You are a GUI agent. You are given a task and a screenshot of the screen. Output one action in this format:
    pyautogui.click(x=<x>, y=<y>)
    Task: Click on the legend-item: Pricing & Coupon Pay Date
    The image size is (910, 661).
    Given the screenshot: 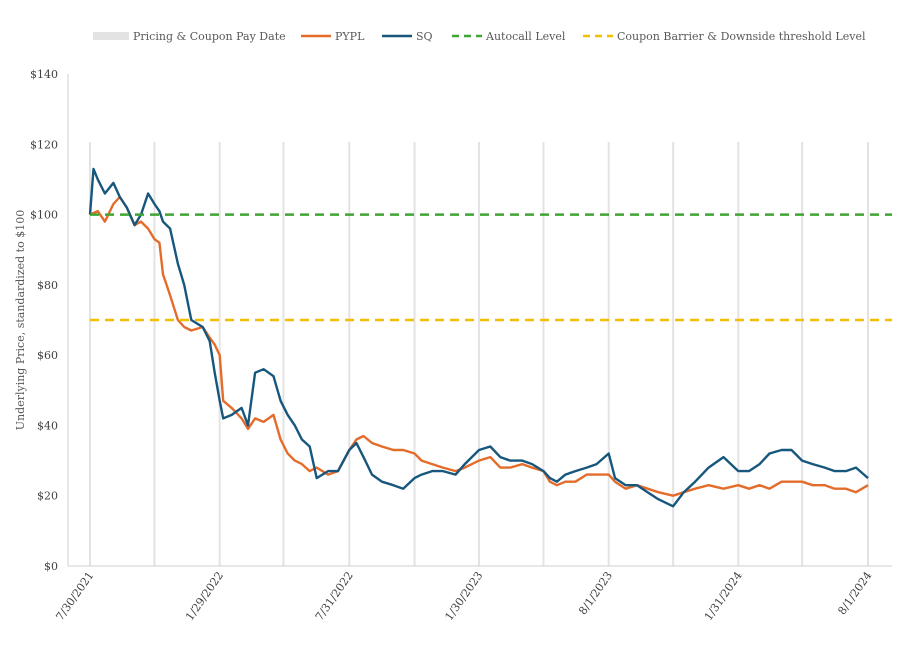 What is the action you would take?
    pyautogui.click(x=189, y=36)
    